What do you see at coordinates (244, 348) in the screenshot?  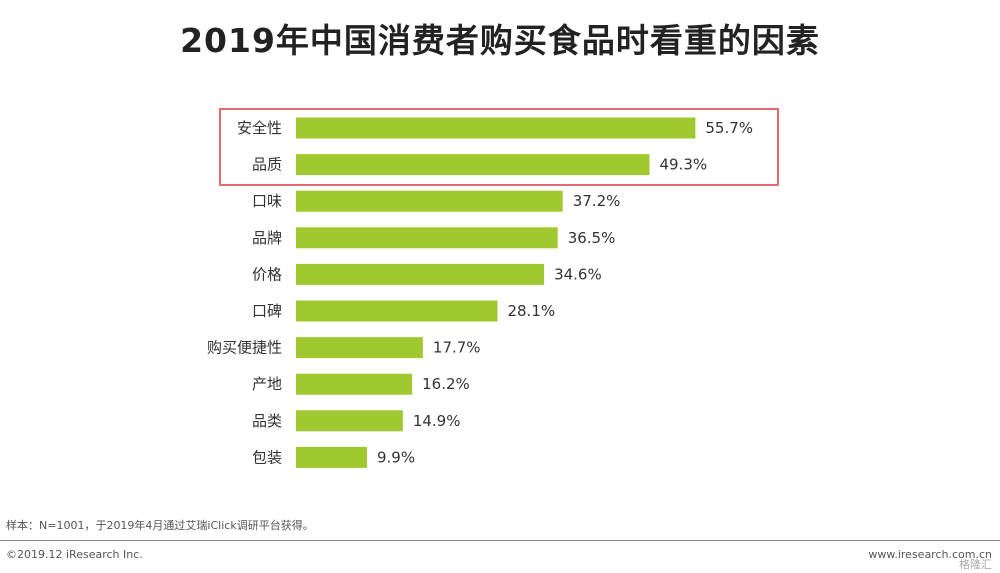 I see `category-label: 购买便捷性` at bounding box center [244, 348].